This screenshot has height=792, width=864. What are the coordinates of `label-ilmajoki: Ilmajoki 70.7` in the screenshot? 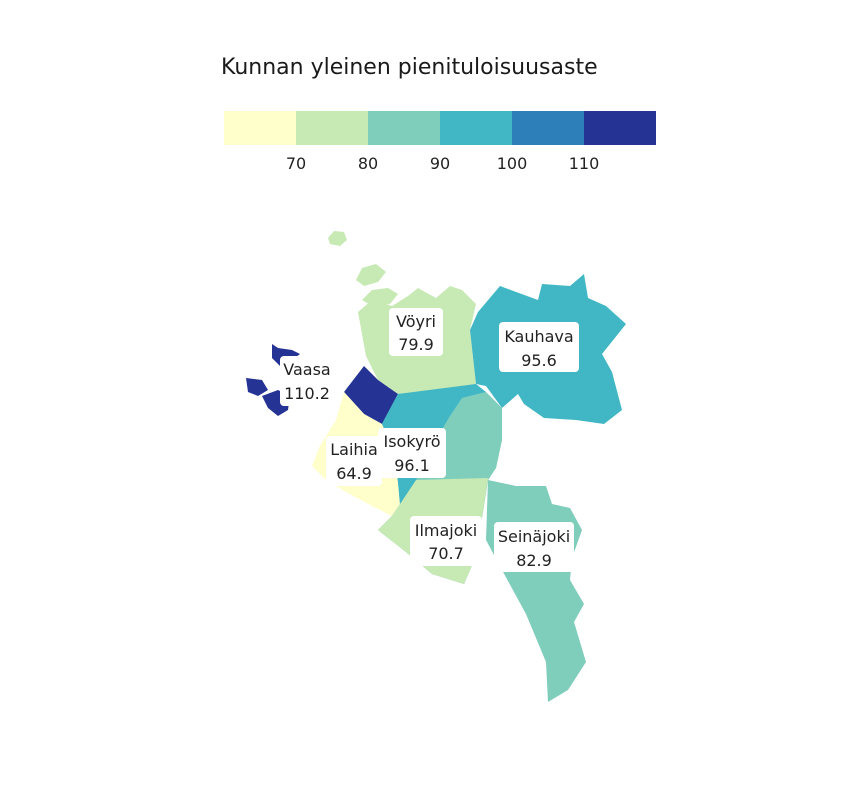 It's located at (446, 541).